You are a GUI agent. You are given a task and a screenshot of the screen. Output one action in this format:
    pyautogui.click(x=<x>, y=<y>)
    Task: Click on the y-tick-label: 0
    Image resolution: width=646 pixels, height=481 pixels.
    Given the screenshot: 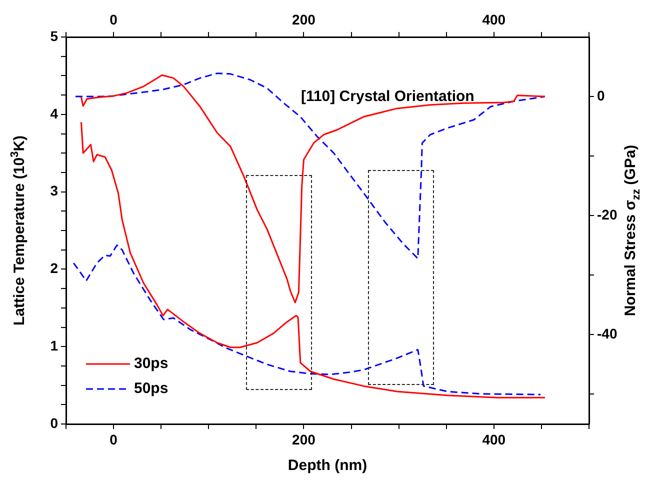 What is the action you would take?
    pyautogui.click(x=54, y=422)
    